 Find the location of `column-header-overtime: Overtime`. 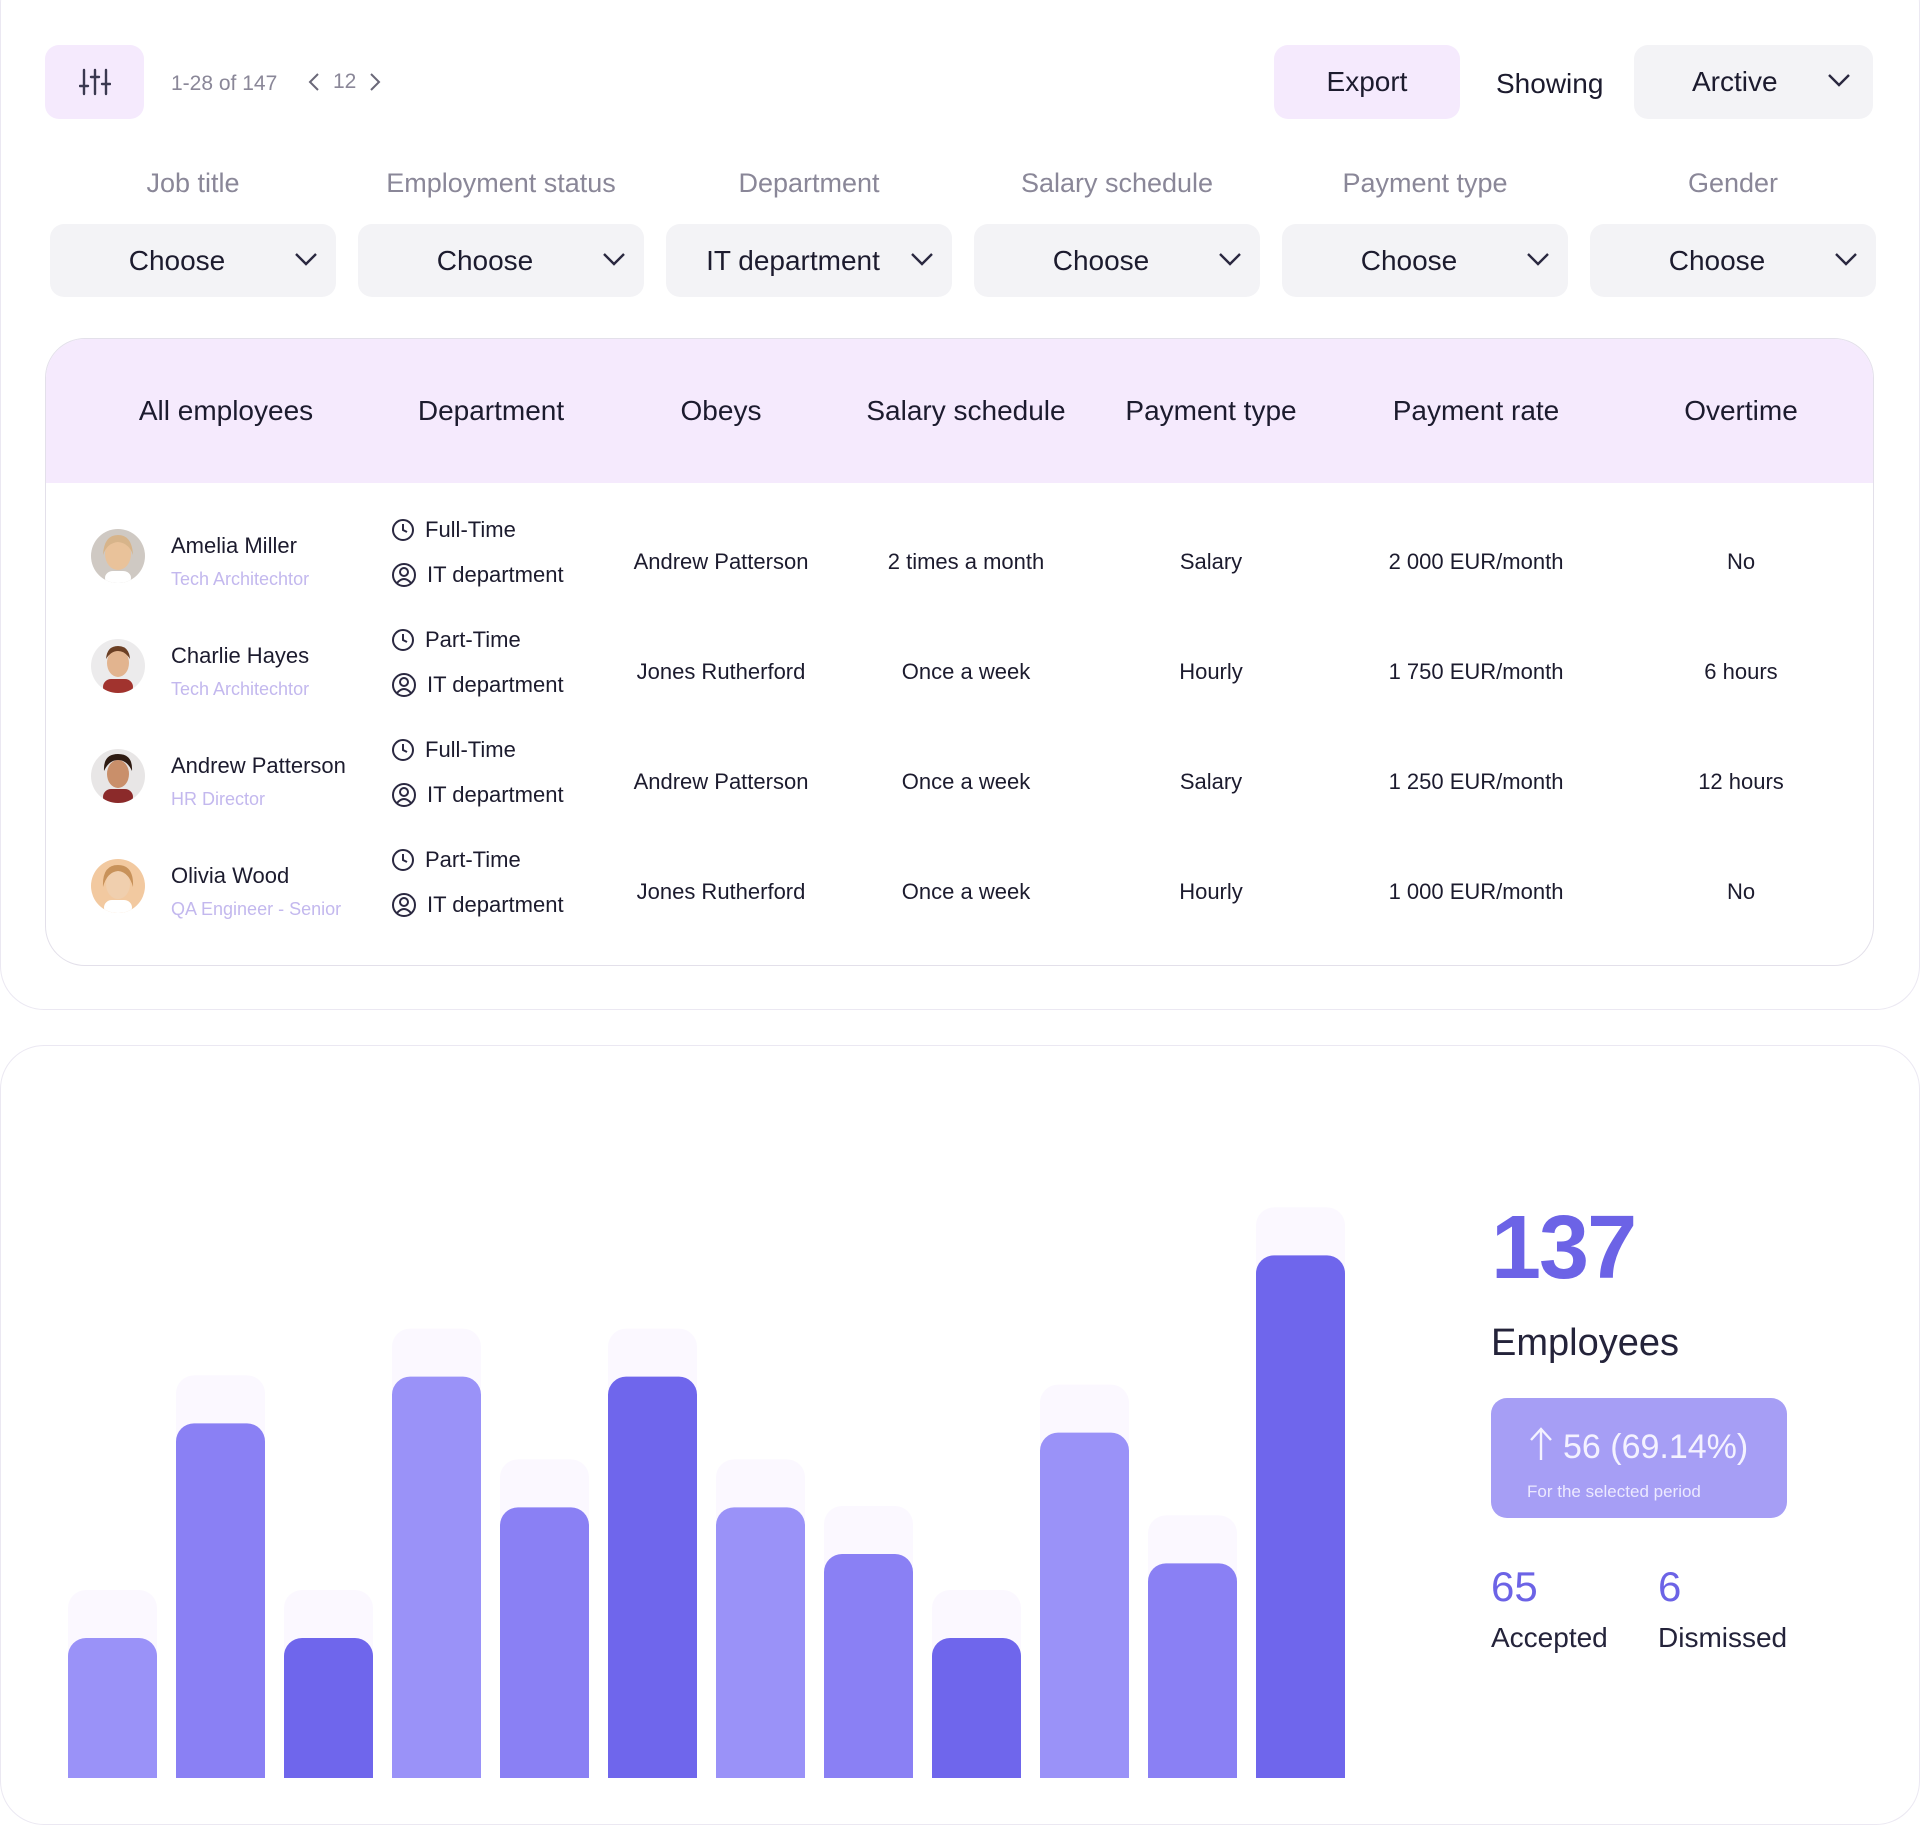

column-header-overtime: Overtime is located at coordinates (1741, 410).